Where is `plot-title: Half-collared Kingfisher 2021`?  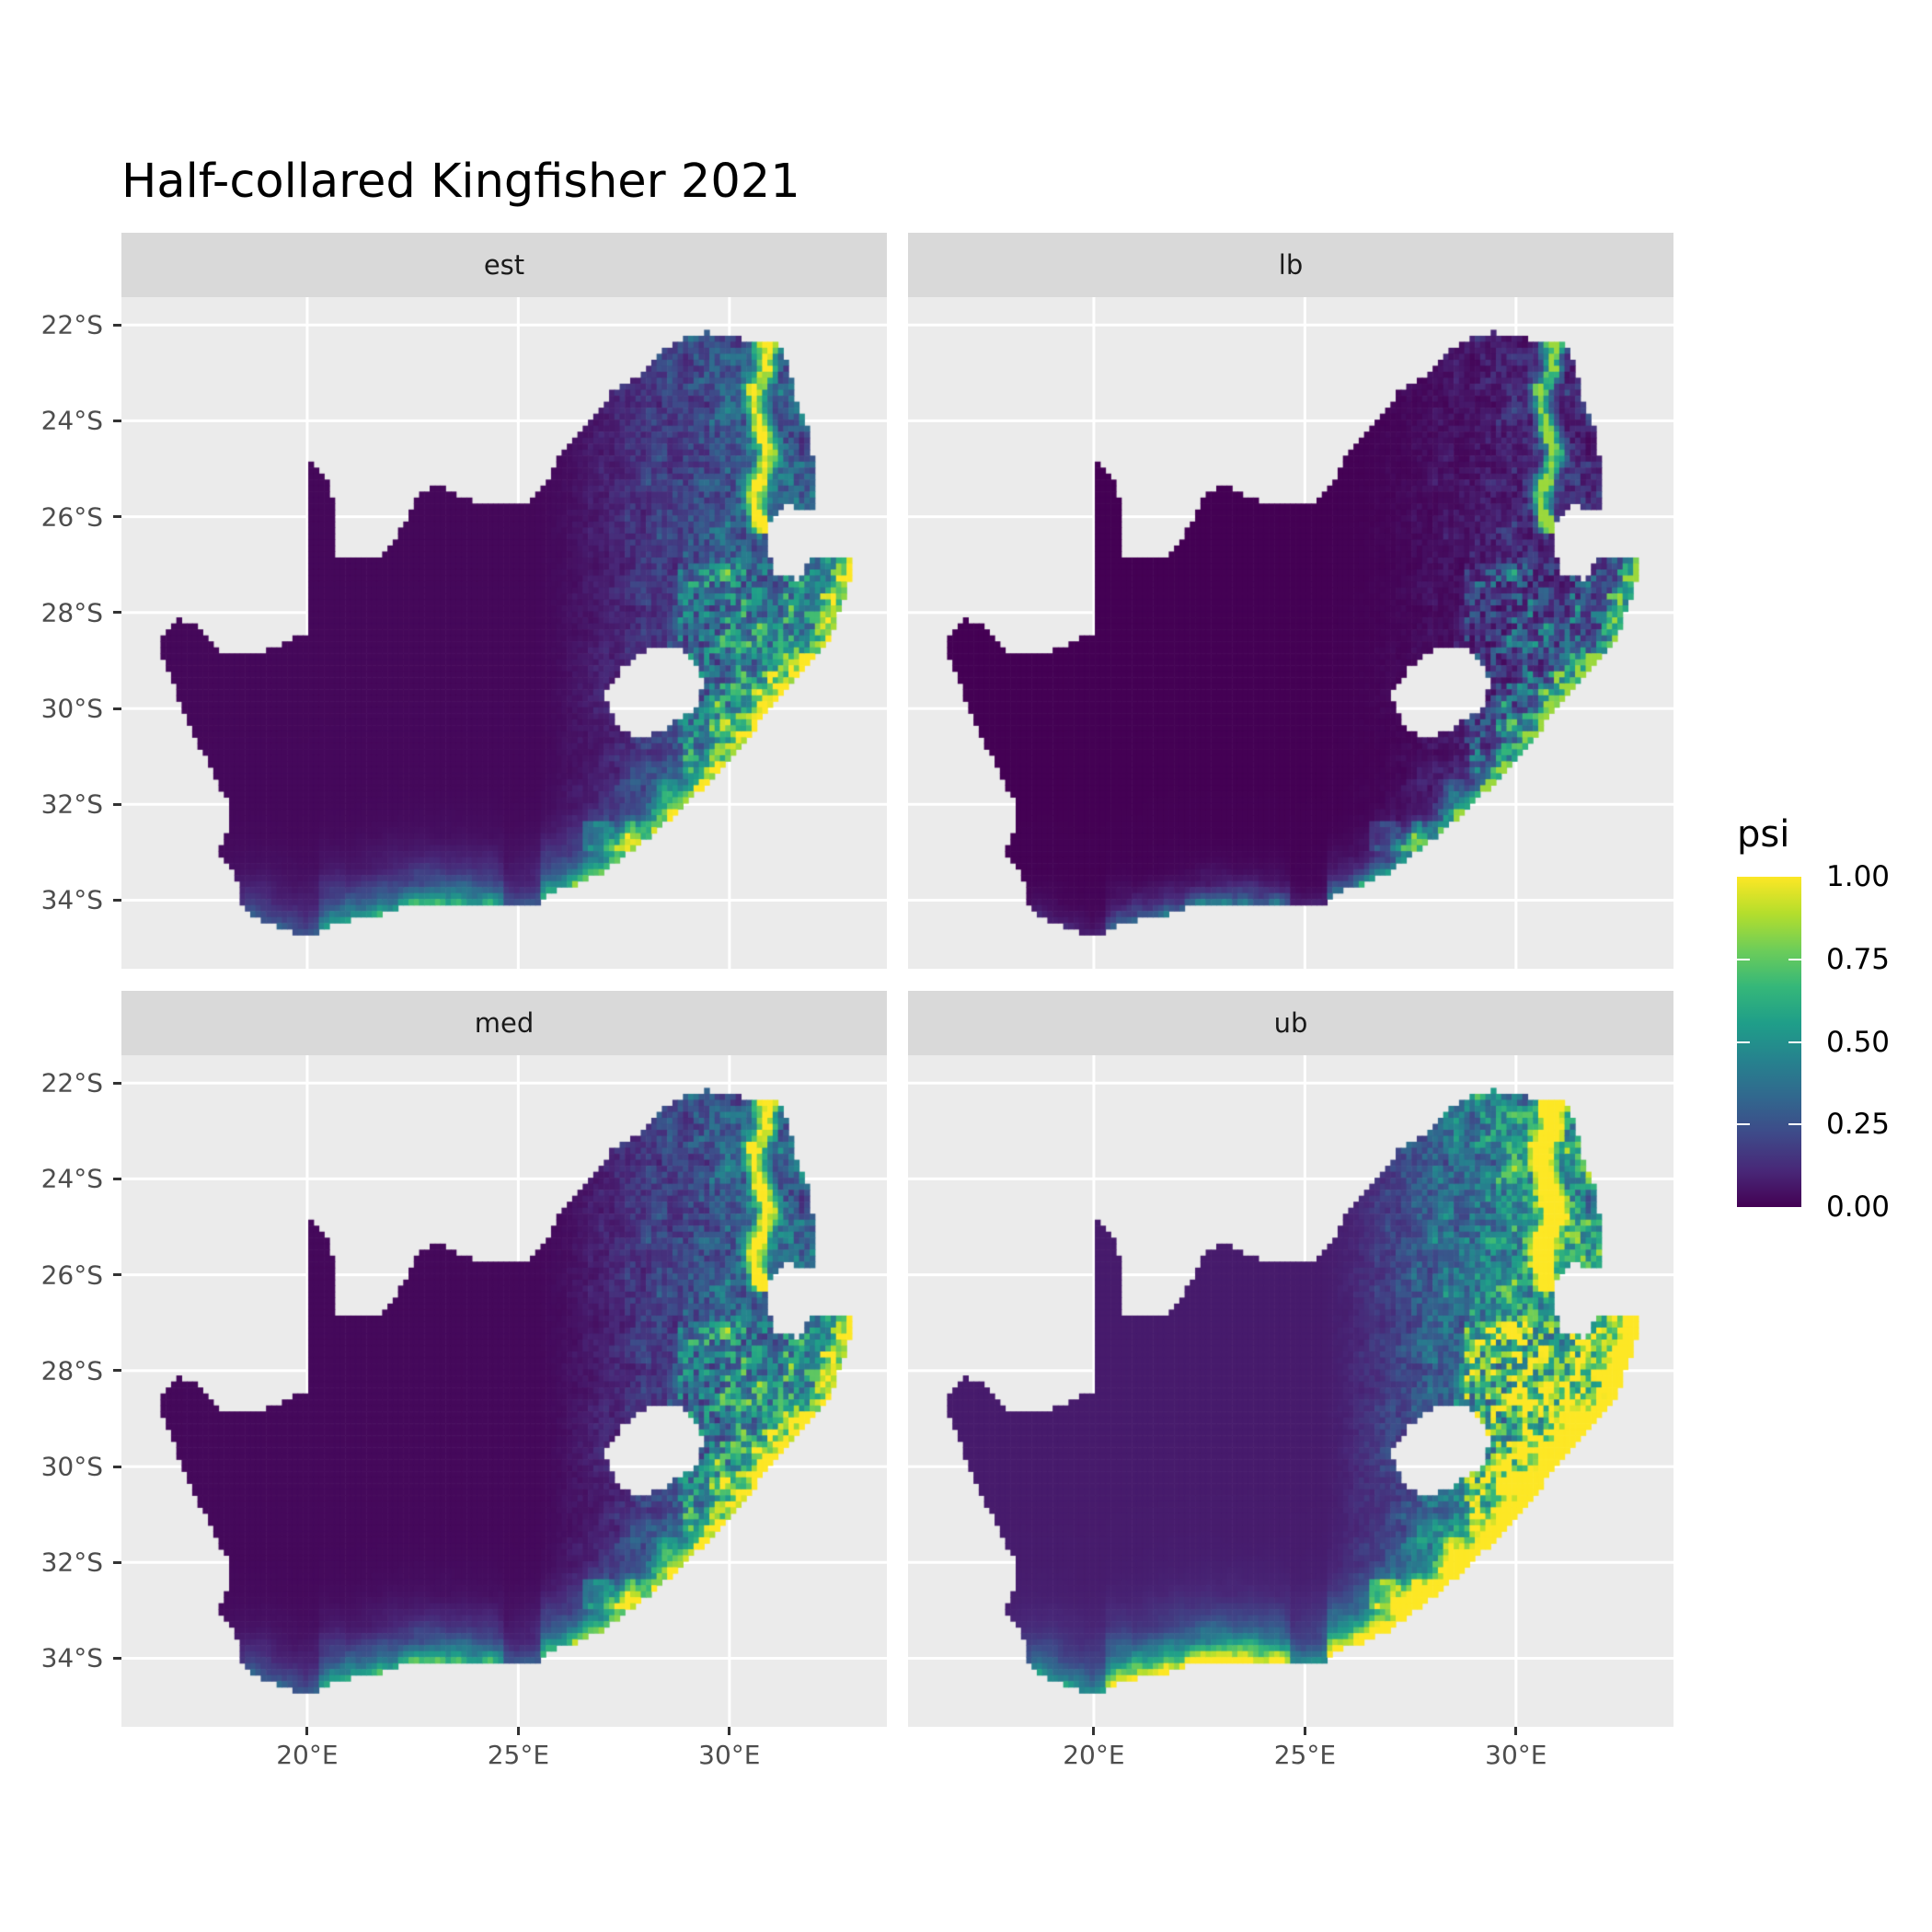
plot-title: Half-collared Kingfisher 2021 is located at coordinates (460, 182).